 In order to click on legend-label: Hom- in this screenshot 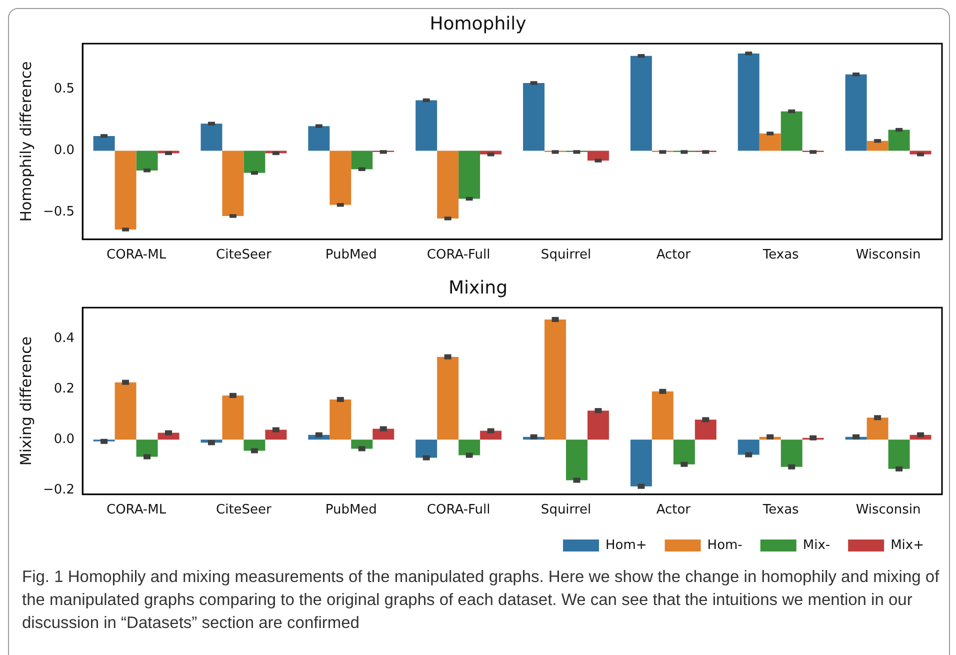, I will do `click(725, 545)`.